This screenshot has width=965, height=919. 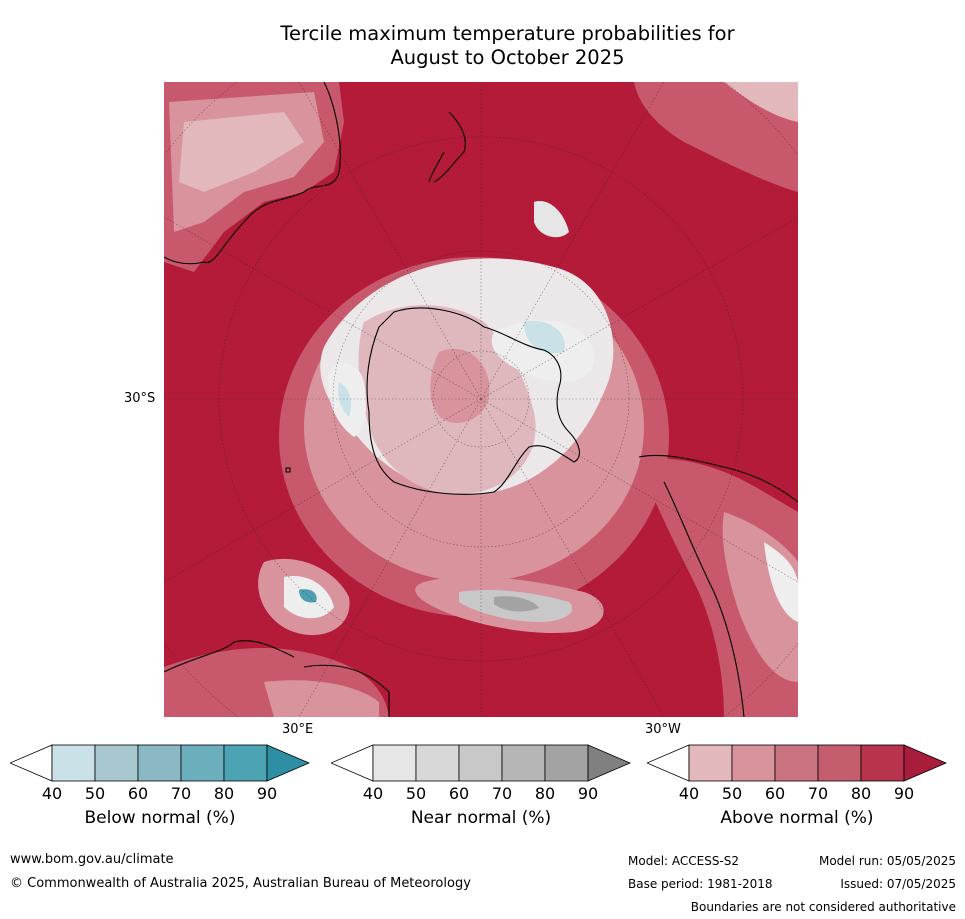 I want to click on antarctica-coast, so click(x=473, y=401).